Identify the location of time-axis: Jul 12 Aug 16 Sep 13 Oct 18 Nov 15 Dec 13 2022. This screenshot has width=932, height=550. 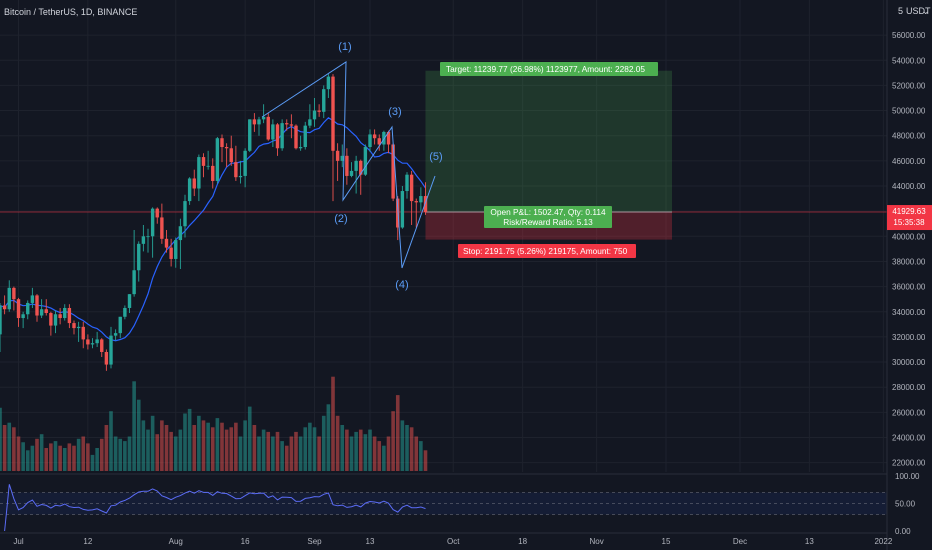
(446, 539).